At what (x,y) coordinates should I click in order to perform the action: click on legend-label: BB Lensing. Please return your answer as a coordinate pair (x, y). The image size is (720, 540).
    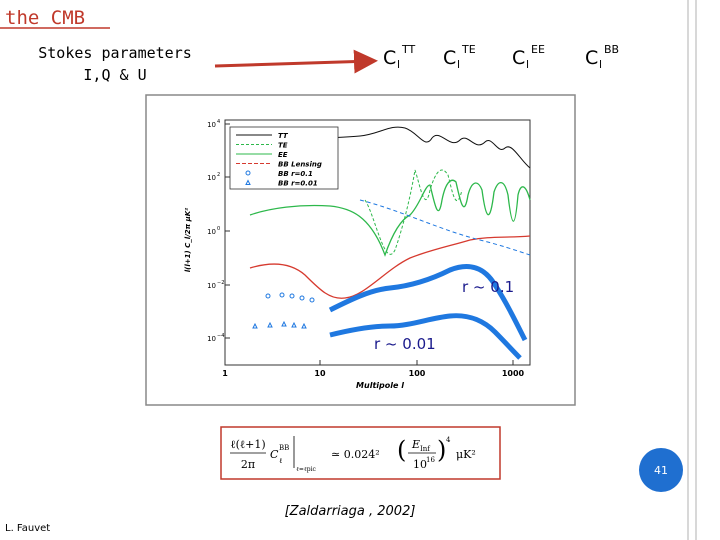
    Looking at the image, I should click on (300, 165).